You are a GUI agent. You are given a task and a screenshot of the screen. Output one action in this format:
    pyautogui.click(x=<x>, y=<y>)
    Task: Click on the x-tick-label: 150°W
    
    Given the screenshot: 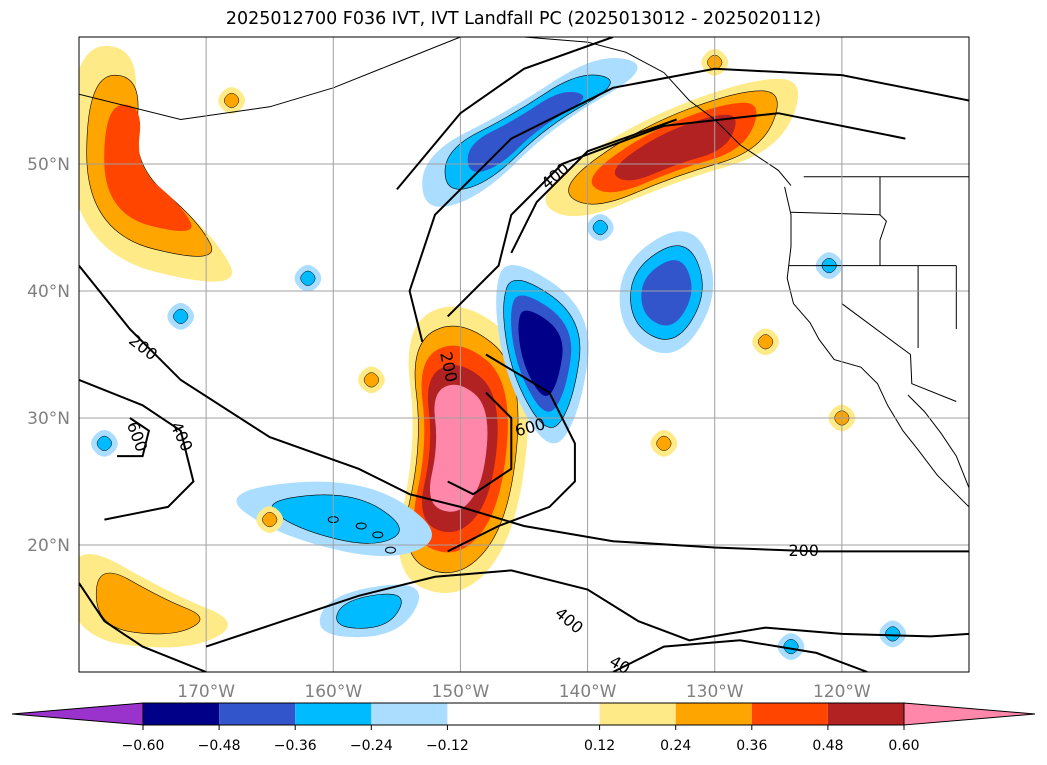 What is the action you would take?
    pyautogui.click(x=461, y=692)
    